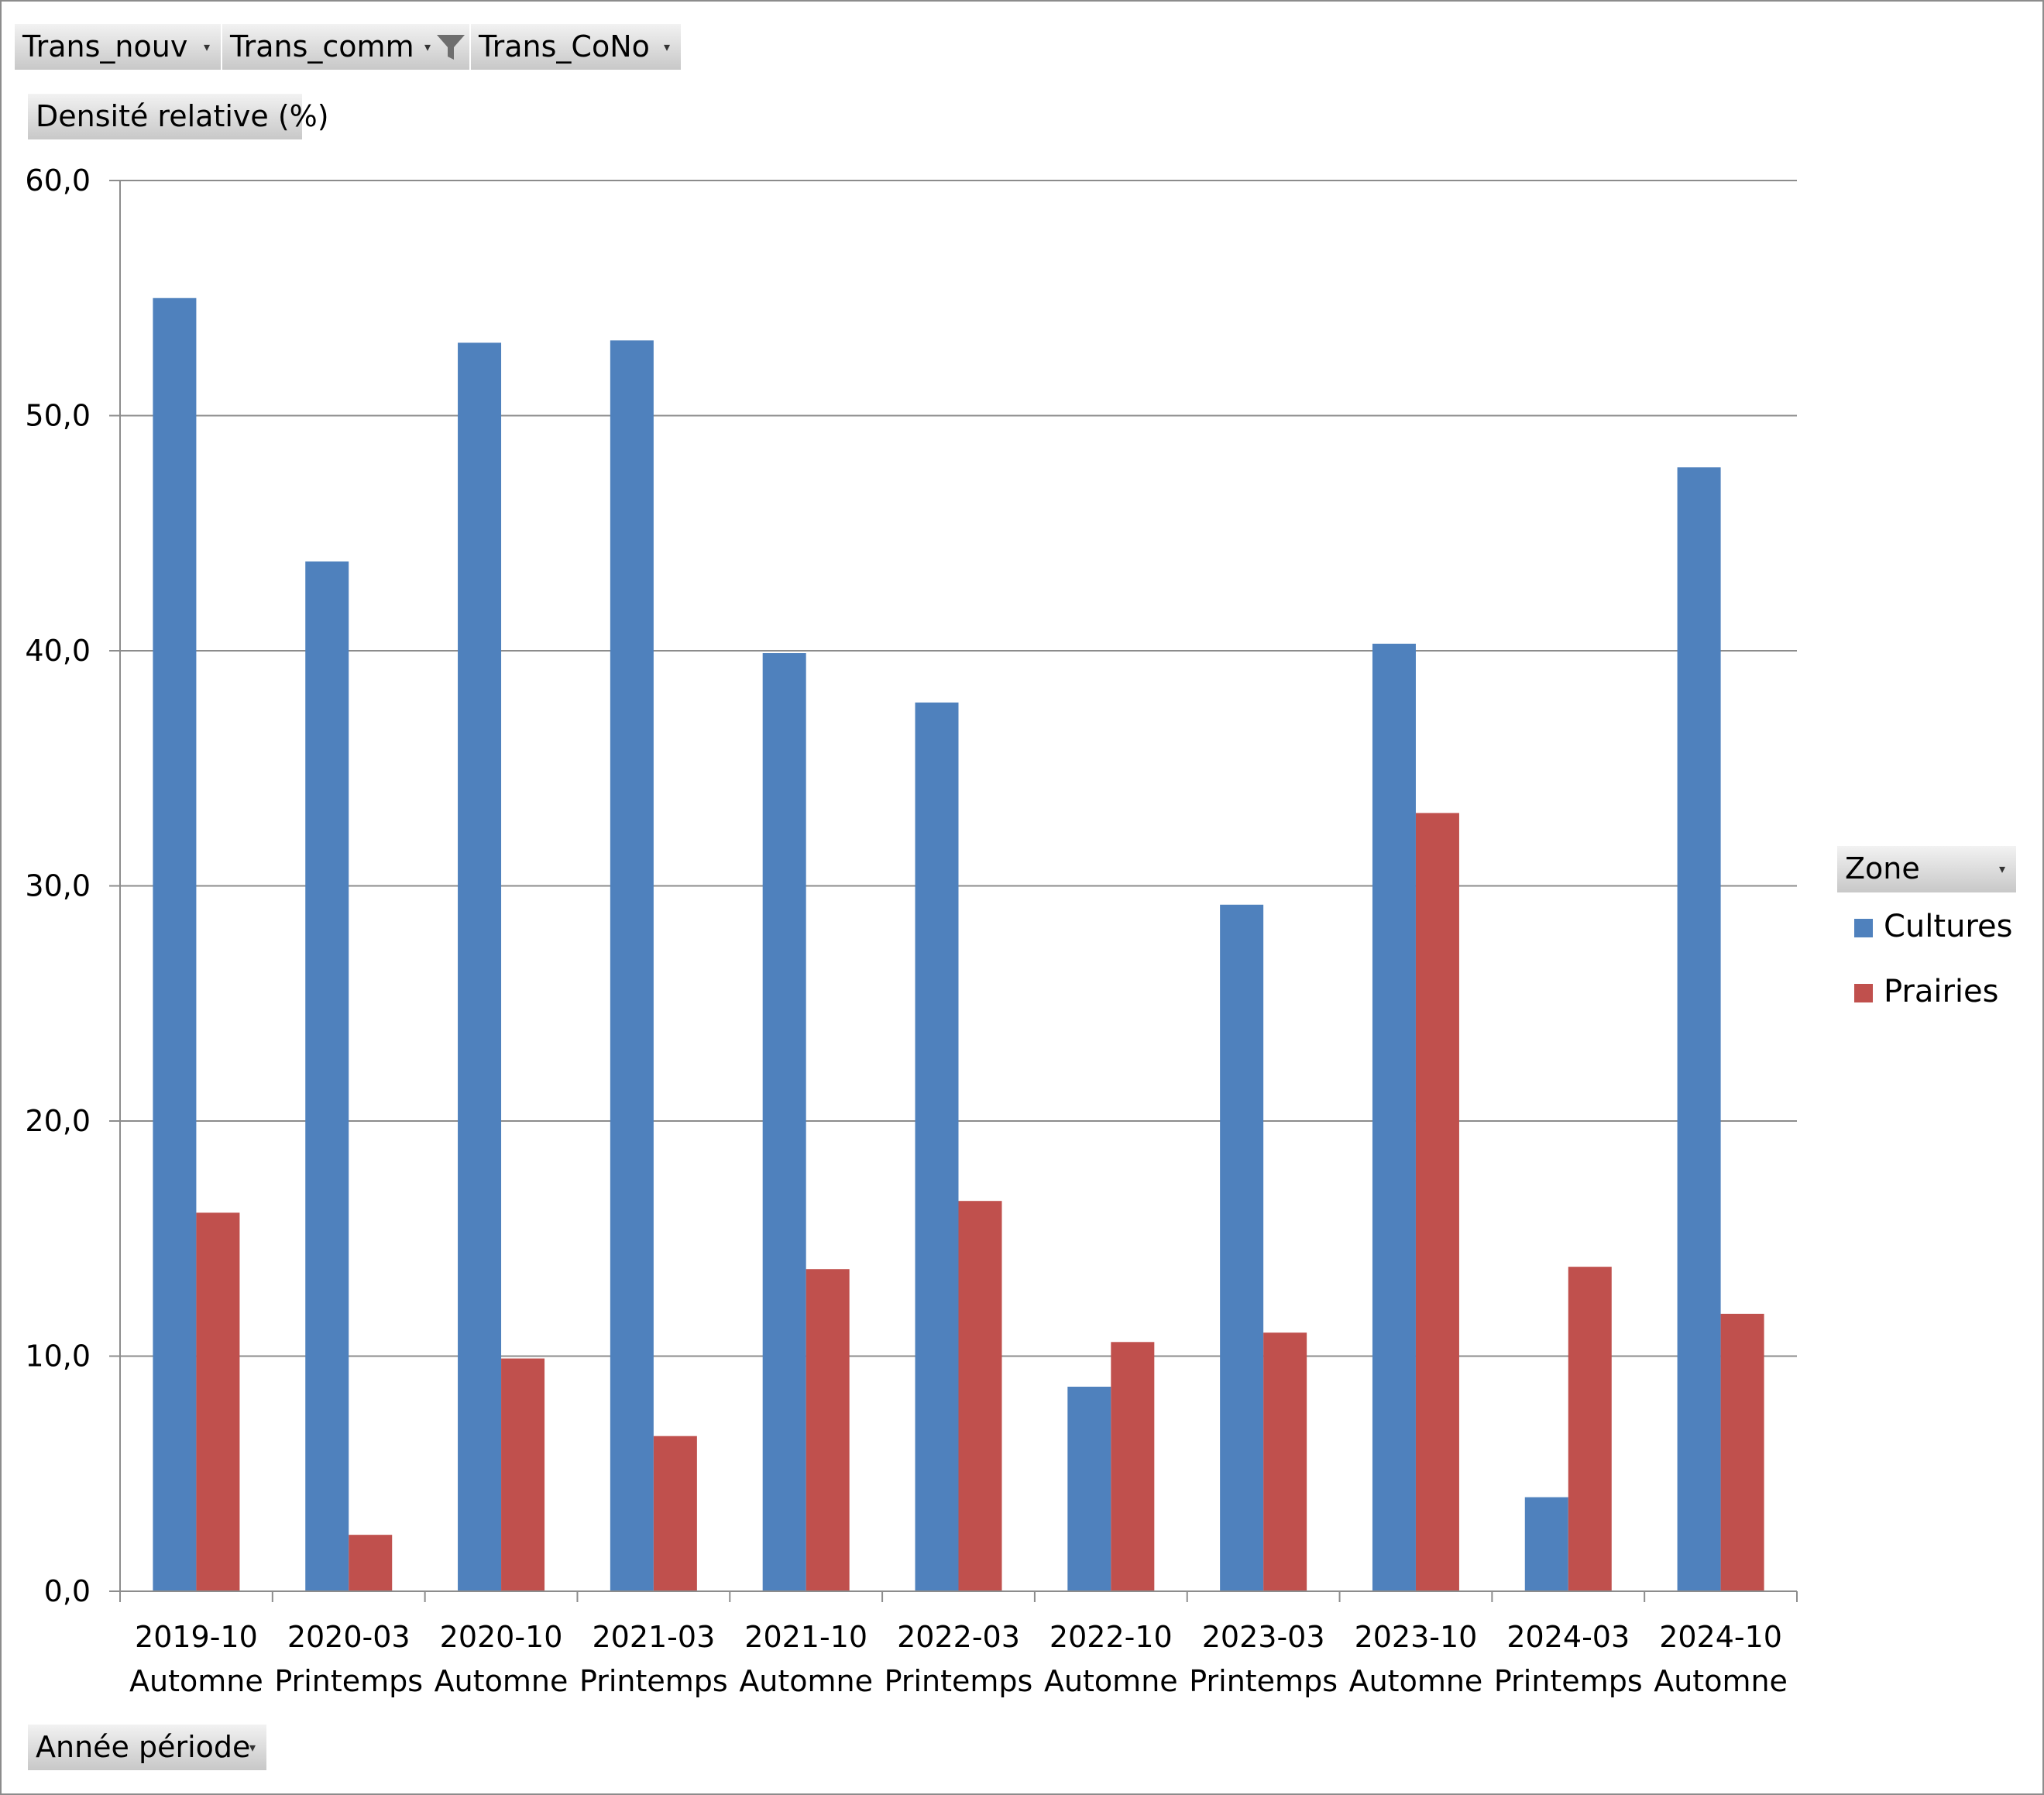  Describe the element at coordinates (1263, 1637) in the screenshot. I see `x-tick-label-period: 2023-03` at that location.